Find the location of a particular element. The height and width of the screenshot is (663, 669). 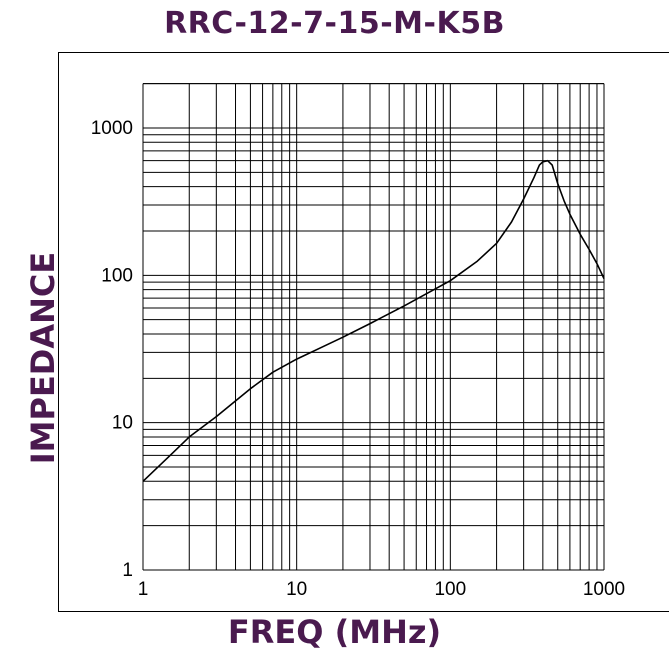

y-tick-label: 1000 is located at coordinates (112, 128).